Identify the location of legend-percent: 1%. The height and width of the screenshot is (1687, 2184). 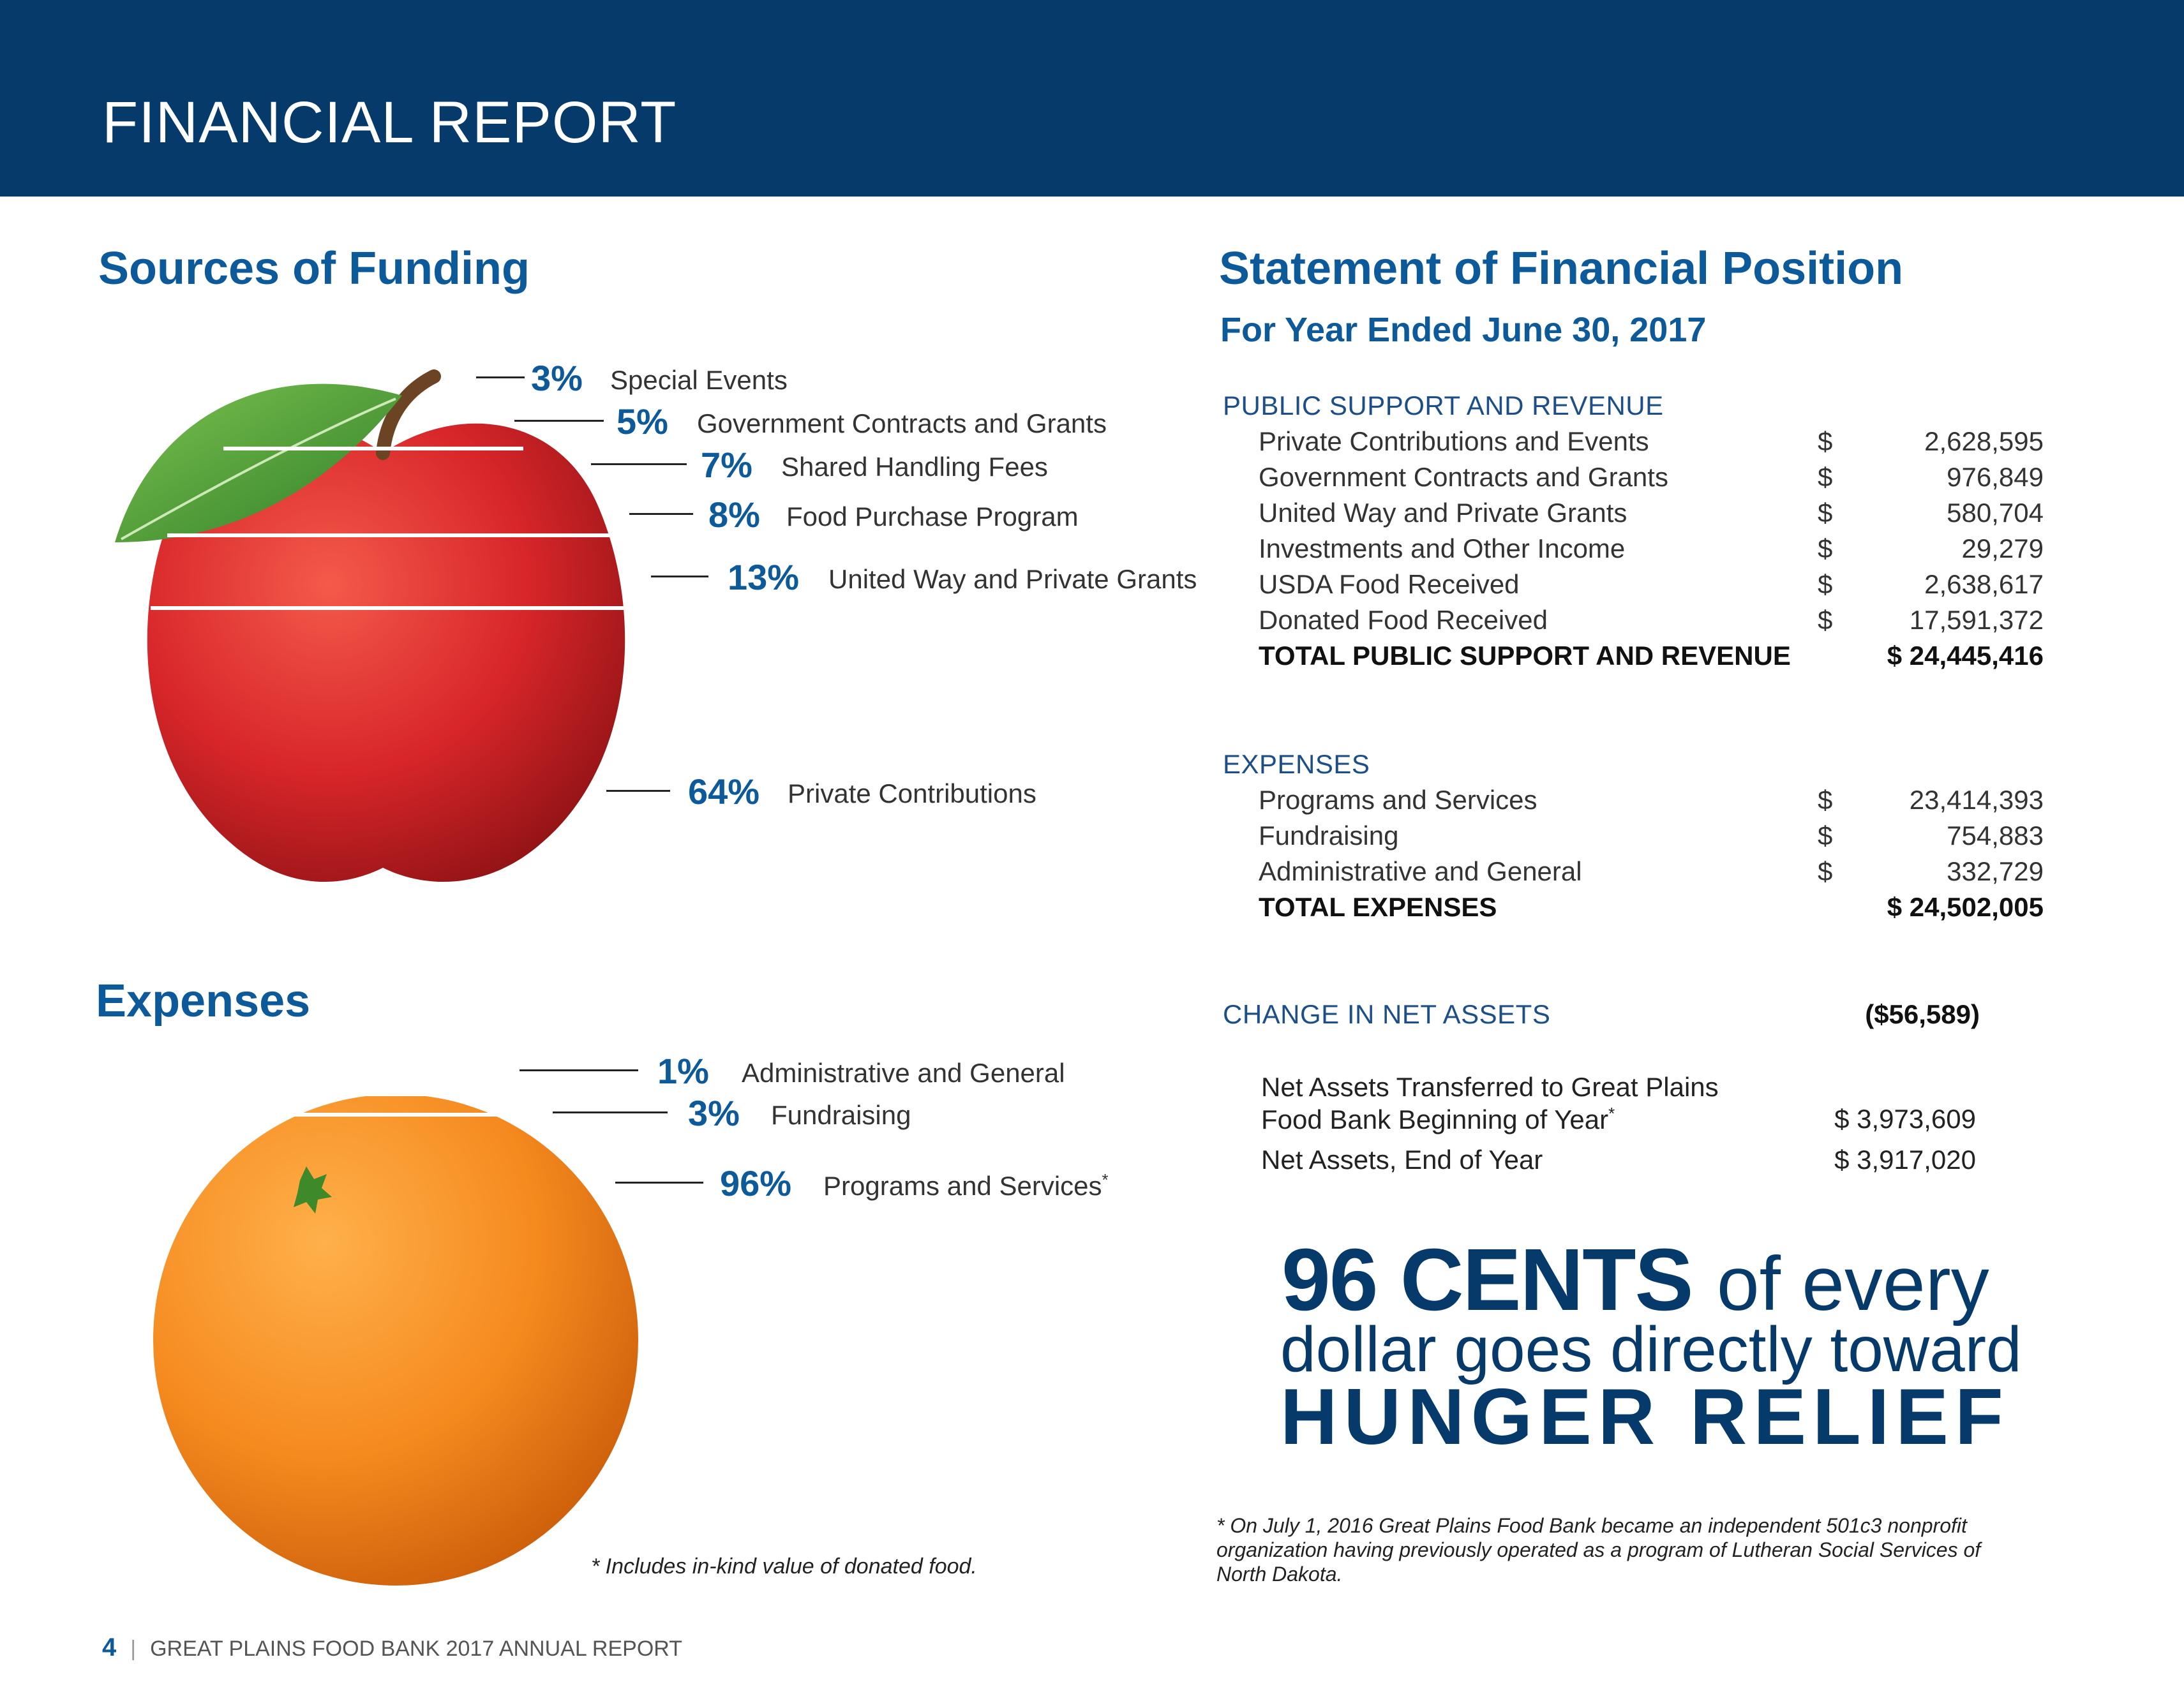
(683, 1071).